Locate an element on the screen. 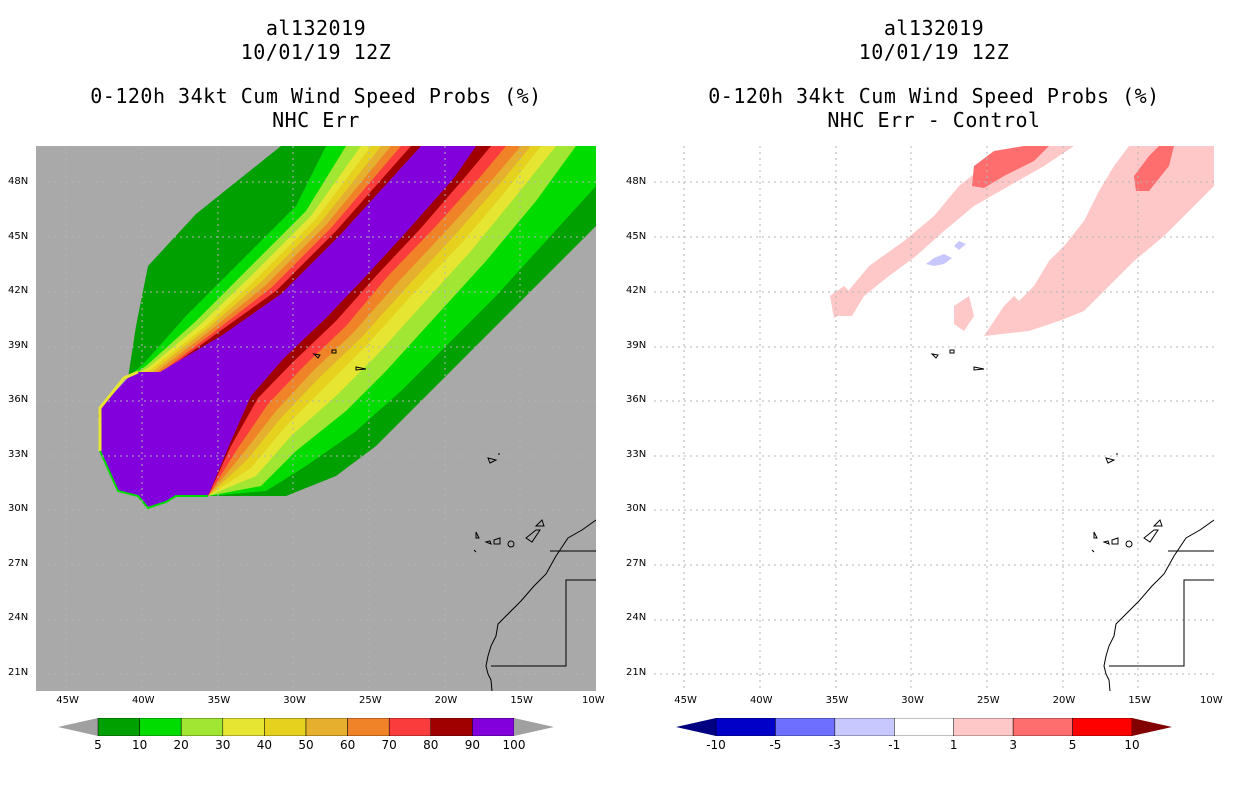  right-lon-tick-label: 40W is located at coordinates (761, 700).